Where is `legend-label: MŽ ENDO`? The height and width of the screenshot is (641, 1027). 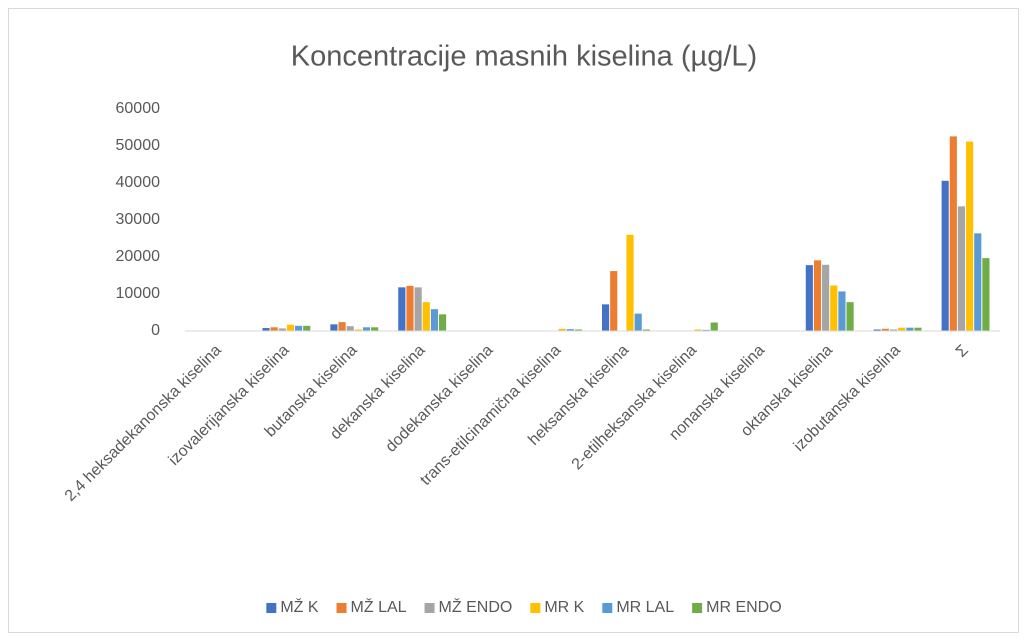
legend-label: MŽ ENDO is located at coordinates (476, 606).